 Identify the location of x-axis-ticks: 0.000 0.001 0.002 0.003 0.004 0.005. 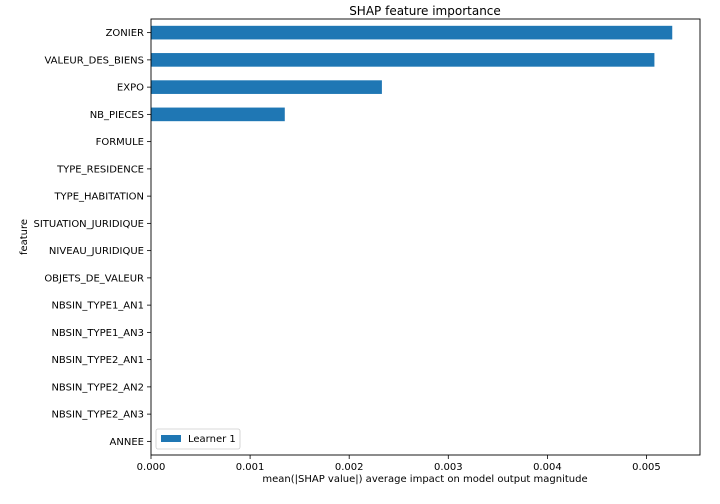
(399, 464).